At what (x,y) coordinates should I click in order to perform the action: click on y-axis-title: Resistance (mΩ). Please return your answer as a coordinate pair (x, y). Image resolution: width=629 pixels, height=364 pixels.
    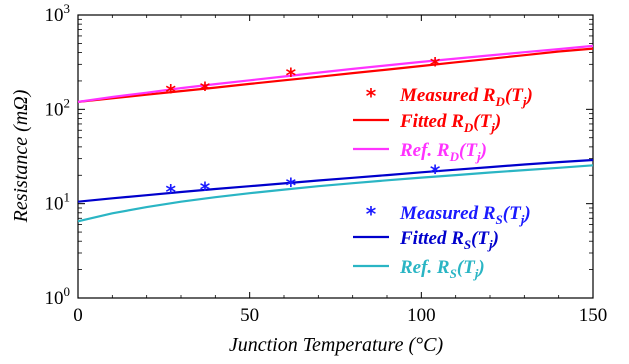
    Looking at the image, I should click on (21, 156).